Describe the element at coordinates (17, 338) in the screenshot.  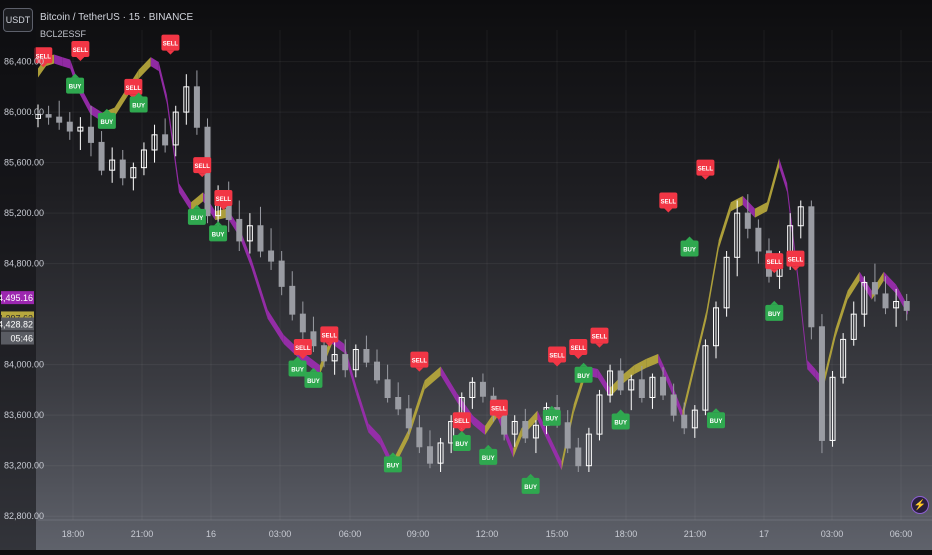
I see `price-label: 05:46` at that location.